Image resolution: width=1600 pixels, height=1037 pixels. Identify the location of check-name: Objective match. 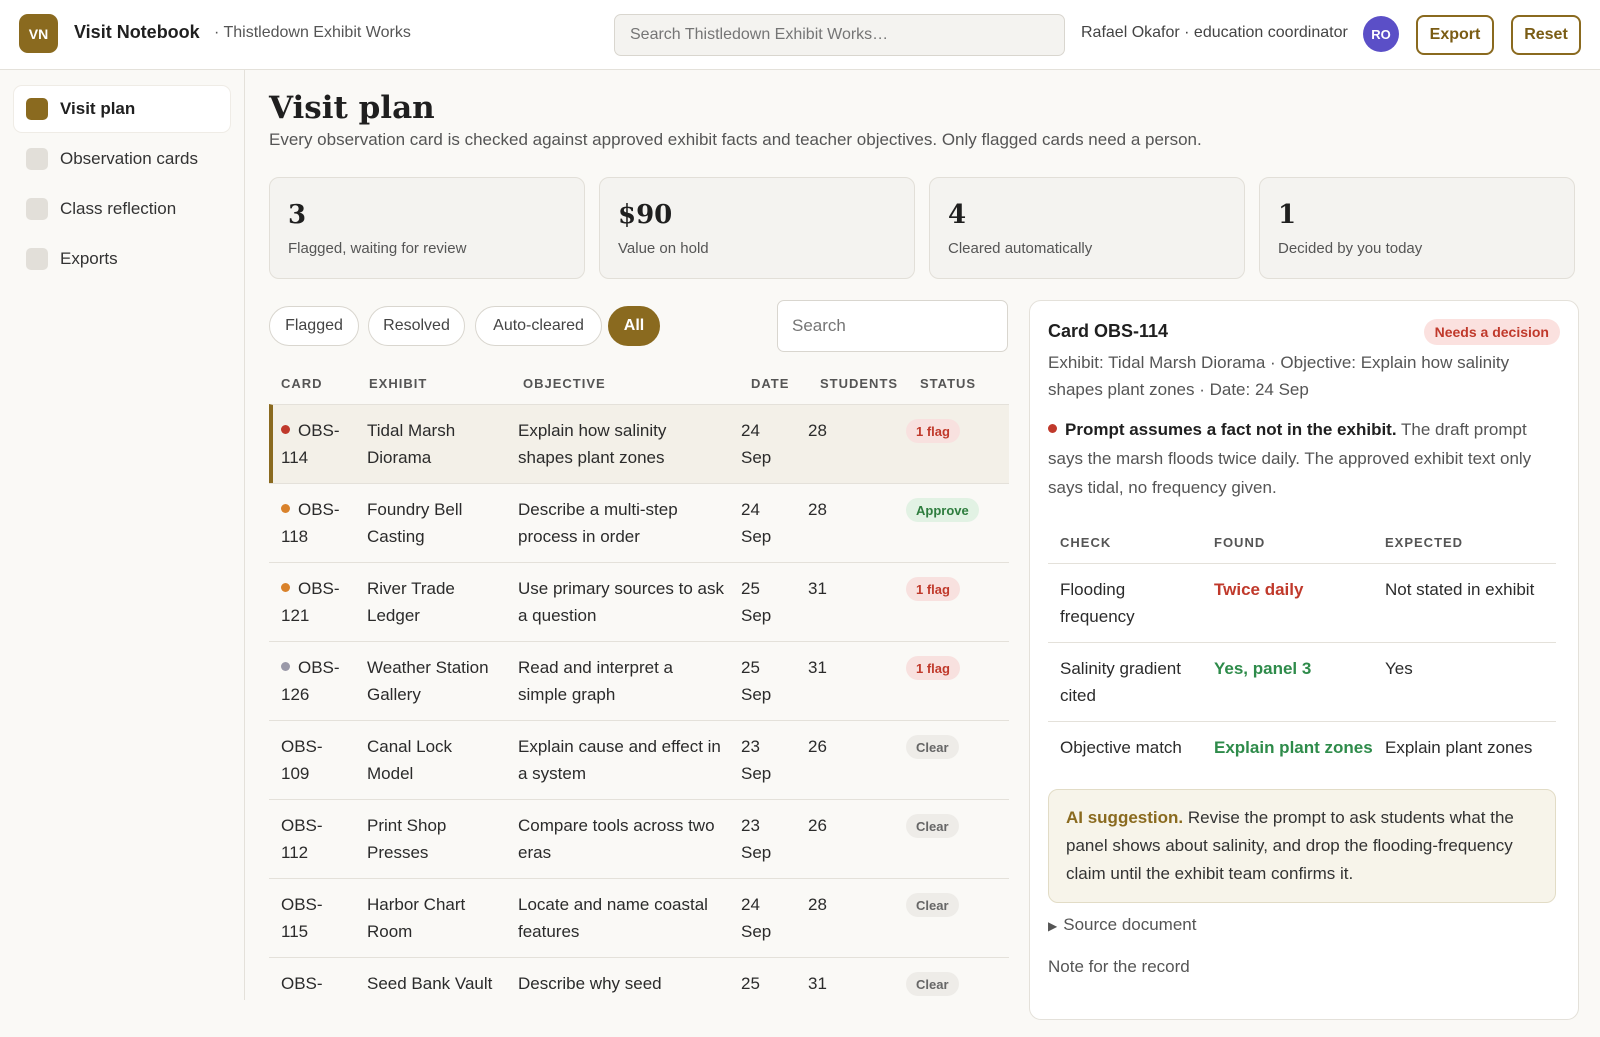
(1121, 747).